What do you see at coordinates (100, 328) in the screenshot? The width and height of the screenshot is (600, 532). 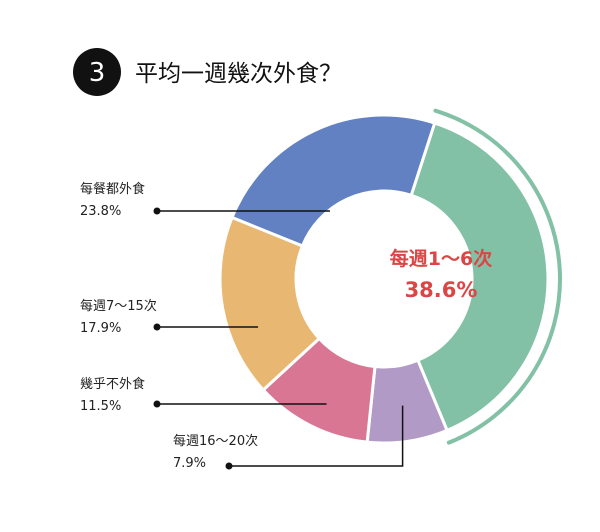 I see `label-7-15-value: 17.9%` at bounding box center [100, 328].